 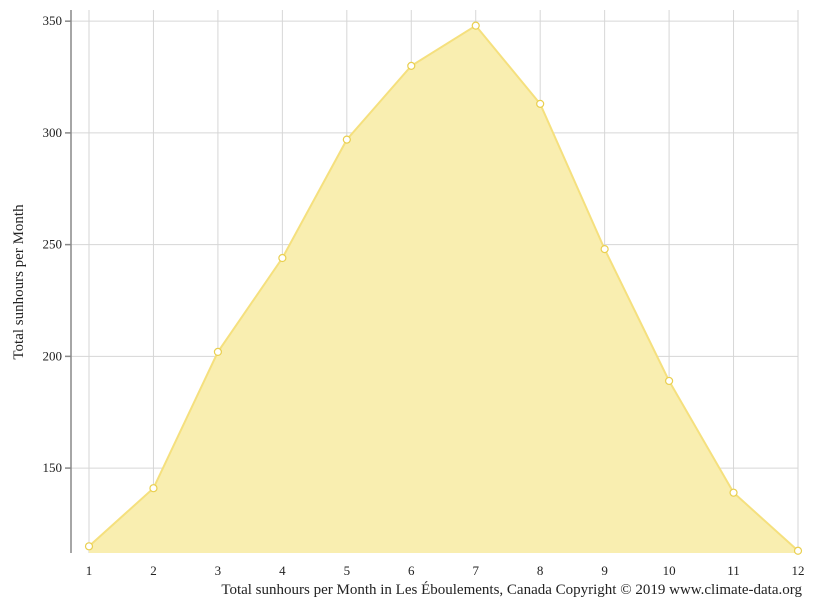 I want to click on x-tick-label: 6, so click(x=411, y=570).